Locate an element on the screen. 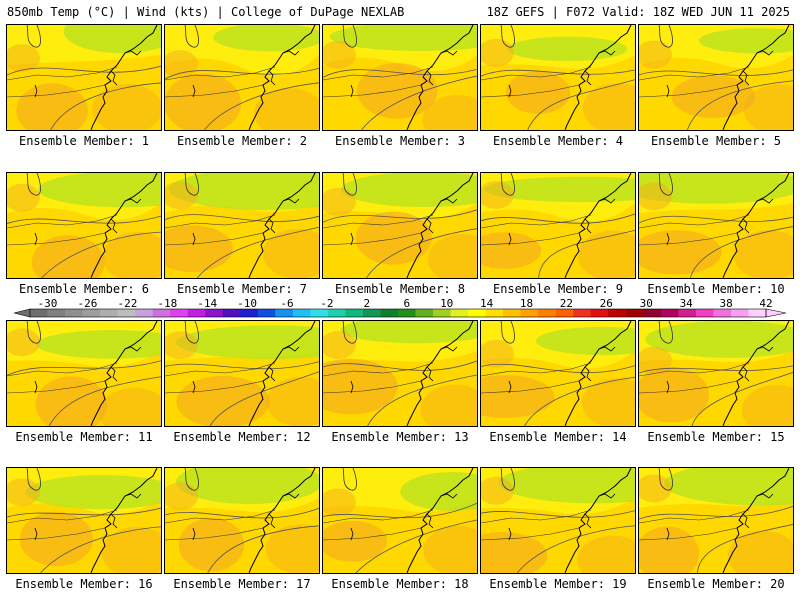  ensemble-member-panel: Ensemble Member: 7 is located at coordinates (242, 234).